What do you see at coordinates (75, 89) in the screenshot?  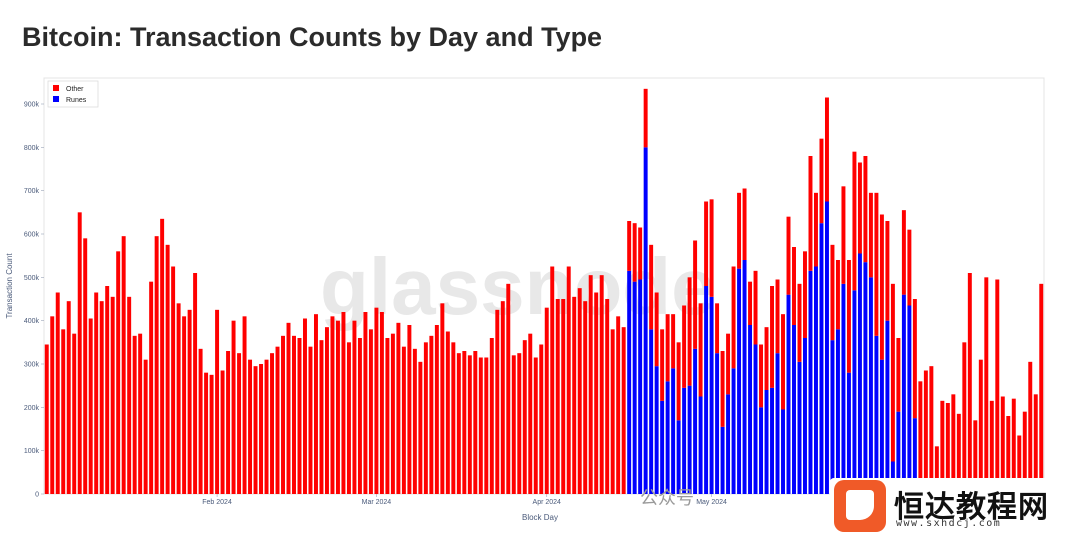 I see `legend-label-other: Other` at bounding box center [75, 89].